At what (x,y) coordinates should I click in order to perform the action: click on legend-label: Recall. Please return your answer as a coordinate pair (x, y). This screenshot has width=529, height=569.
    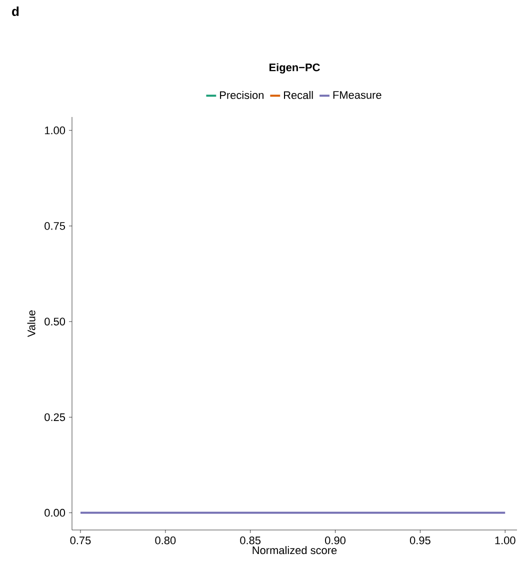
    Looking at the image, I should click on (298, 95).